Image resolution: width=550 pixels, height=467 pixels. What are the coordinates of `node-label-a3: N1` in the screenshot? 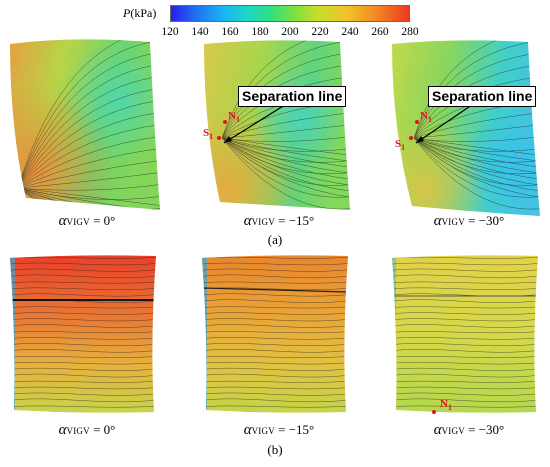 It's located at (426, 117).